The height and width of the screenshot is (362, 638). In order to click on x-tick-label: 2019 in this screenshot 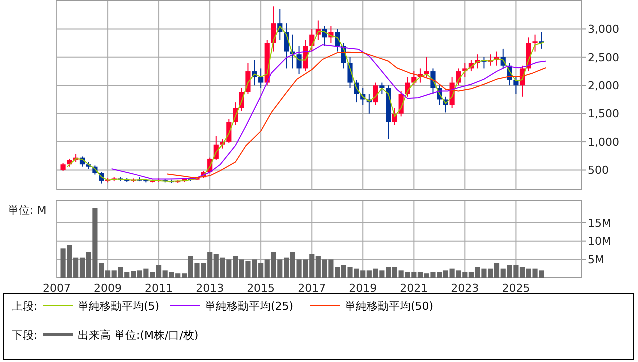, I will do `click(363, 288)`.